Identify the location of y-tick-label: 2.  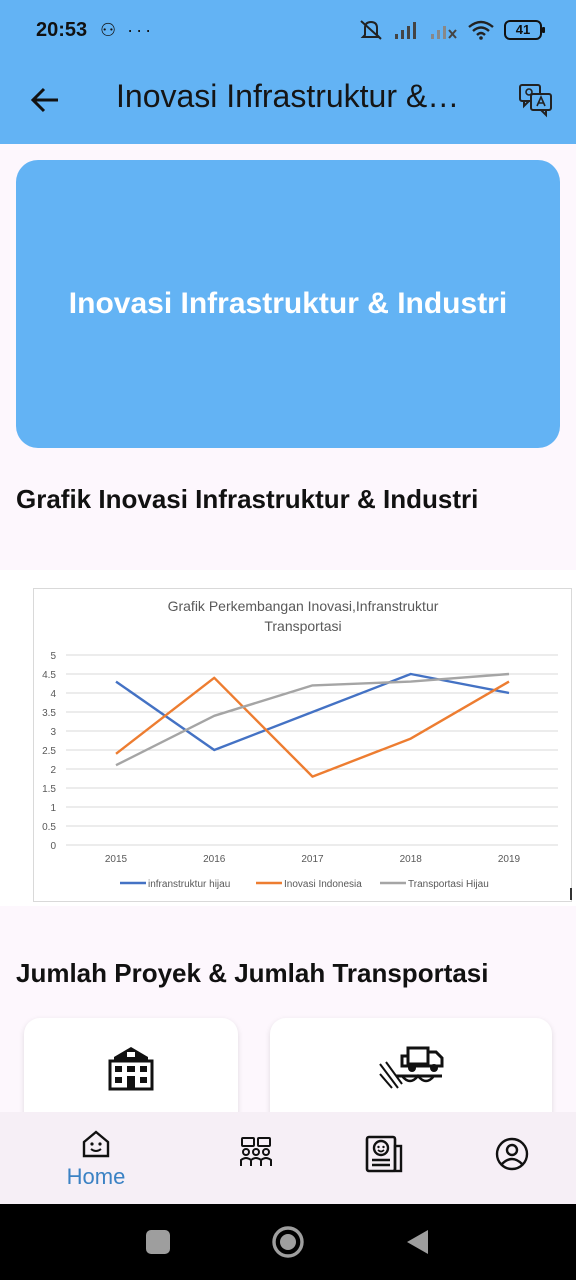
(53, 770).